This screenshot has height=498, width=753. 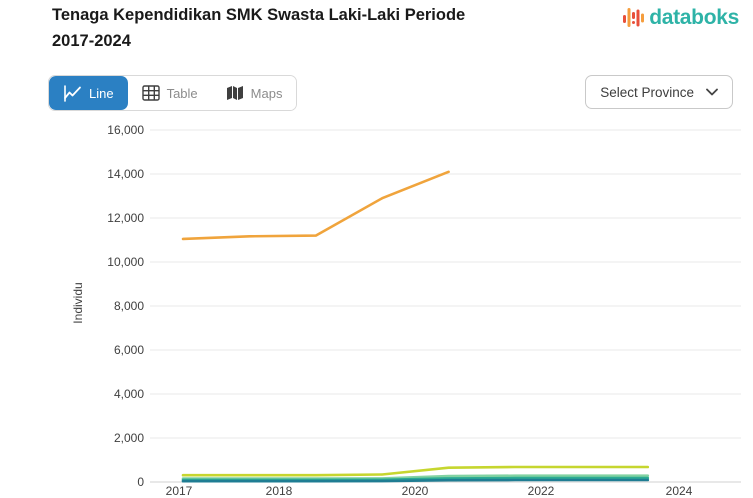 What do you see at coordinates (634, 17) in the screenshot?
I see `databoks-bars-icon` at bounding box center [634, 17].